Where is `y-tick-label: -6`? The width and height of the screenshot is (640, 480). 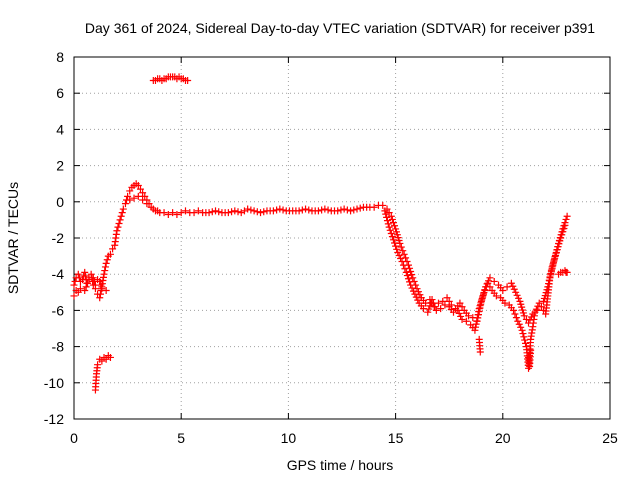
y-tick-label: -6 is located at coordinates (58, 310).